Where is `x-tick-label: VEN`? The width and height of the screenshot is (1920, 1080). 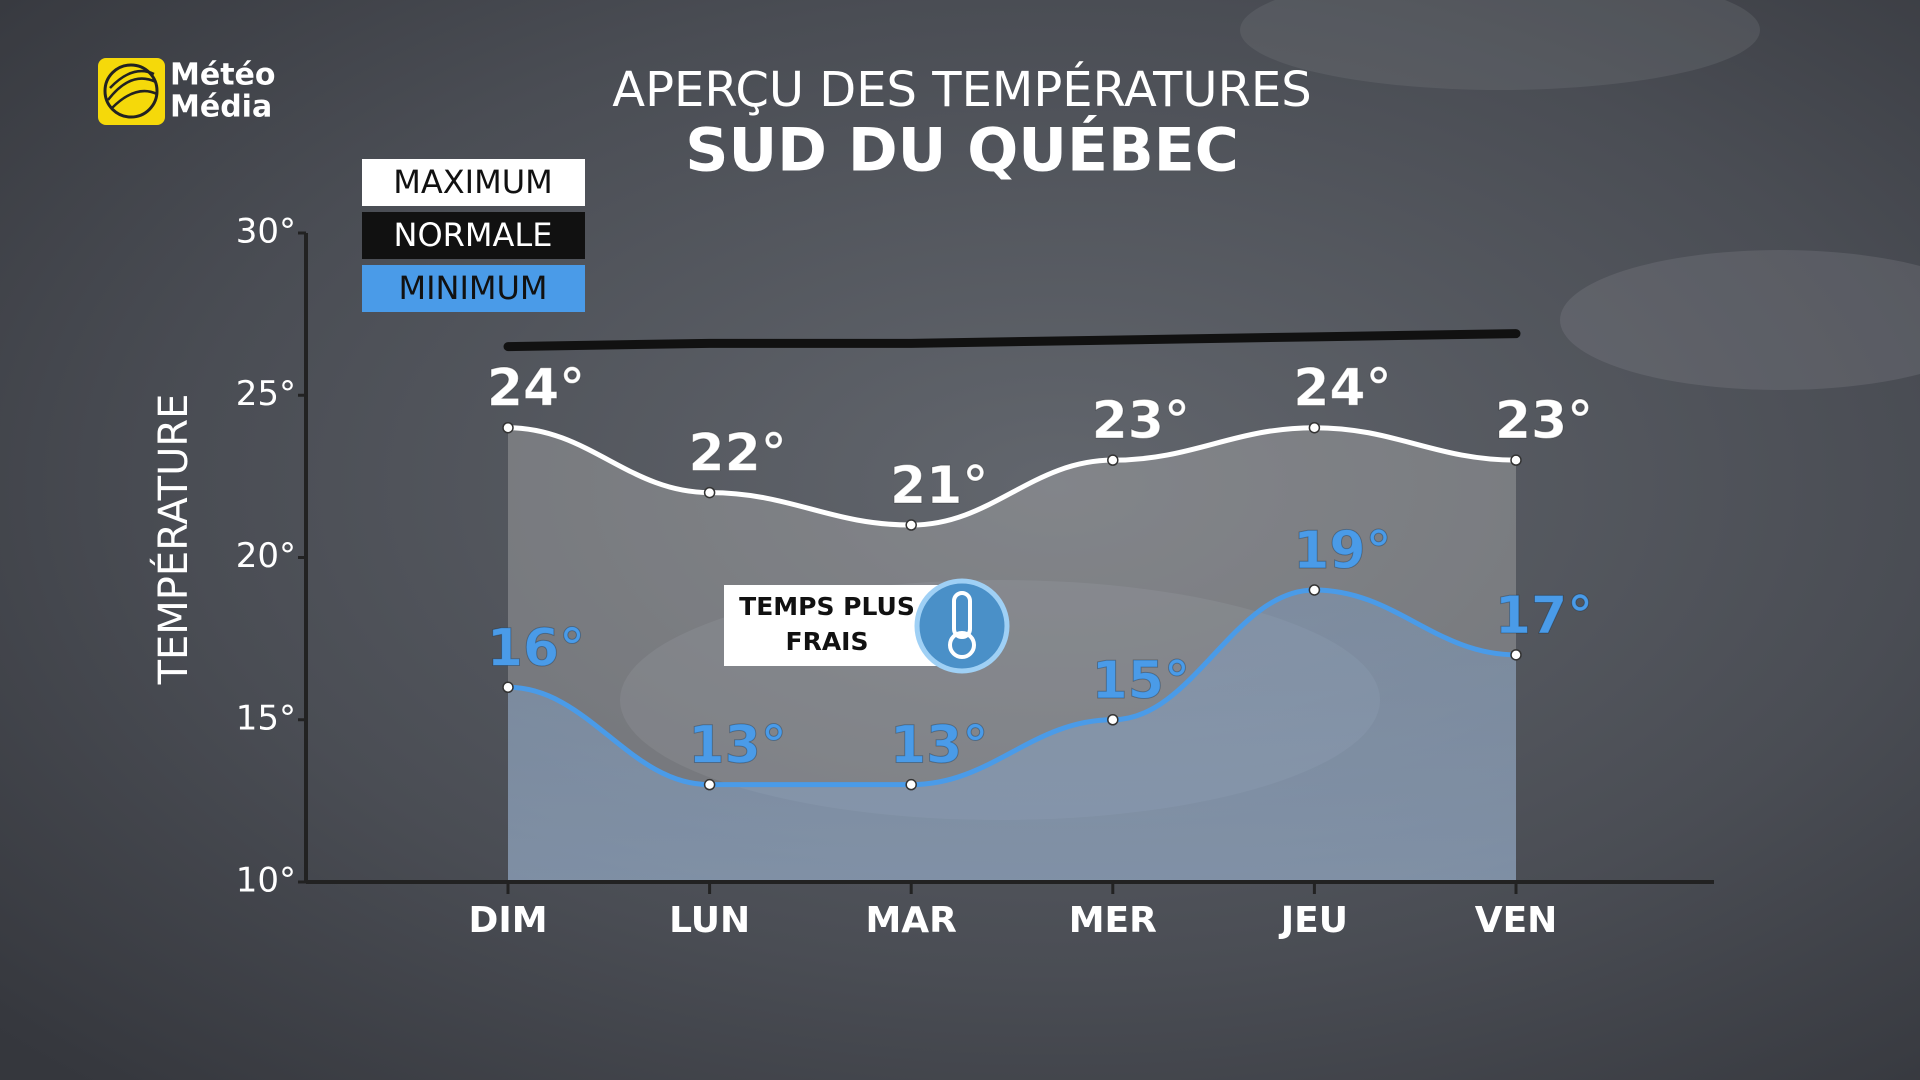
x-tick-label: VEN is located at coordinates (1516, 920).